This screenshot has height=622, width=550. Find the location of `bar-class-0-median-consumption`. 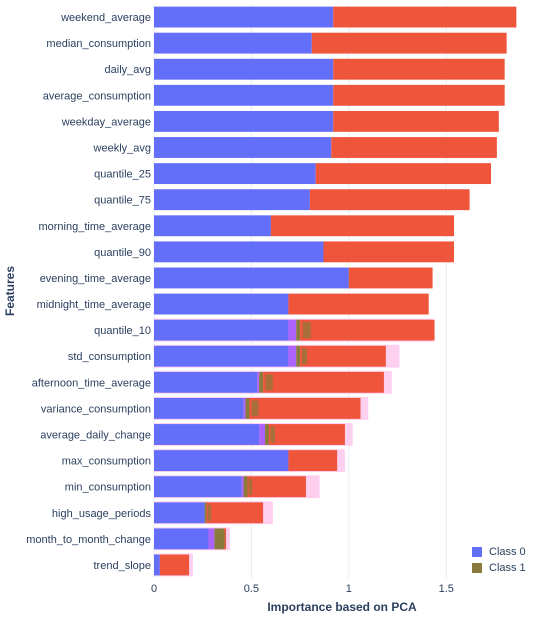

bar-class-0-median-consumption is located at coordinates (233, 43).